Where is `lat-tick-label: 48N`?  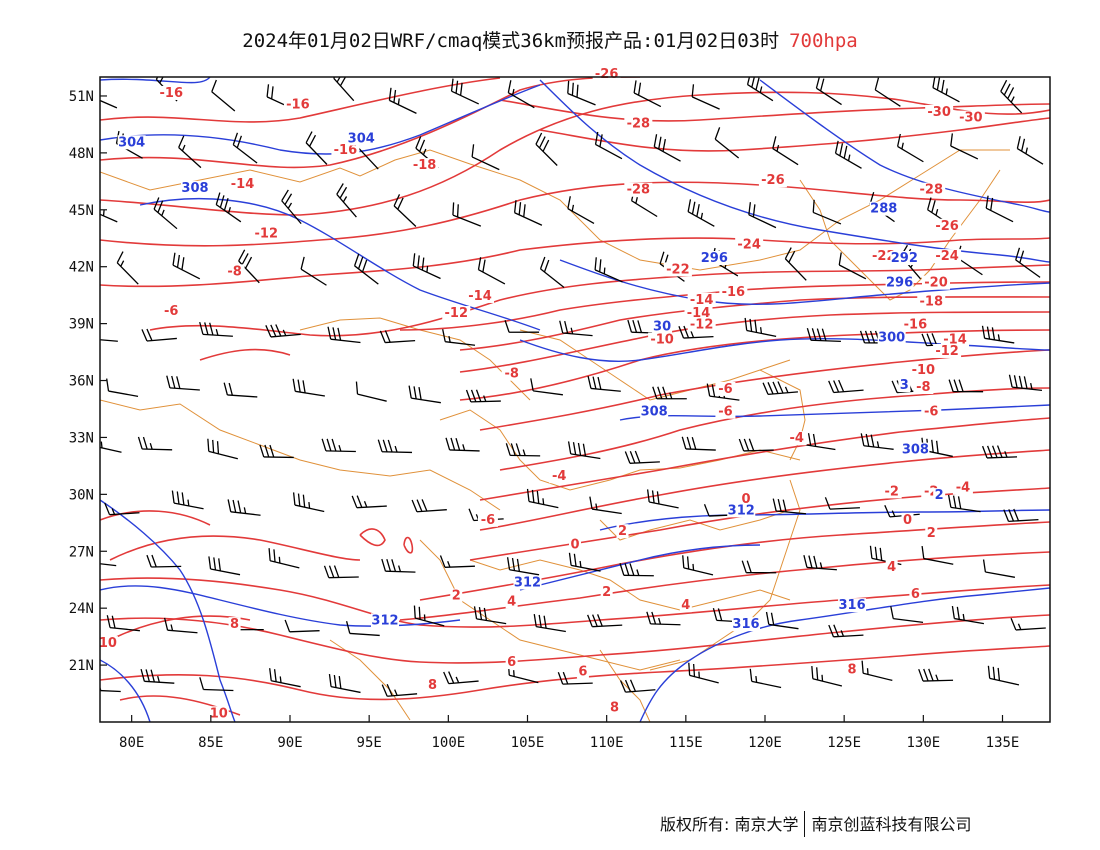
lat-tick-label: 48N is located at coordinates (81, 154).